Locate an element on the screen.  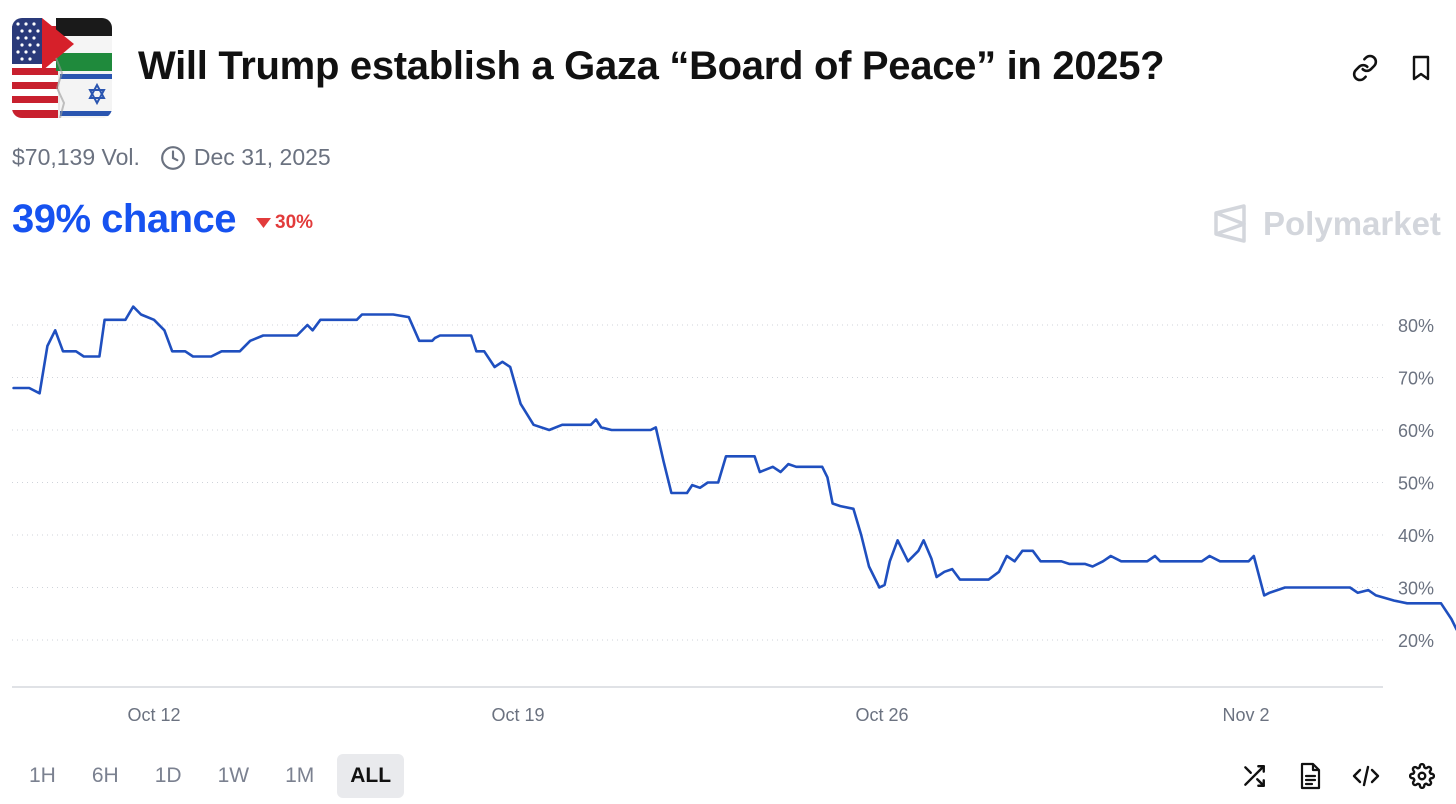
market-image is located at coordinates (62, 68).